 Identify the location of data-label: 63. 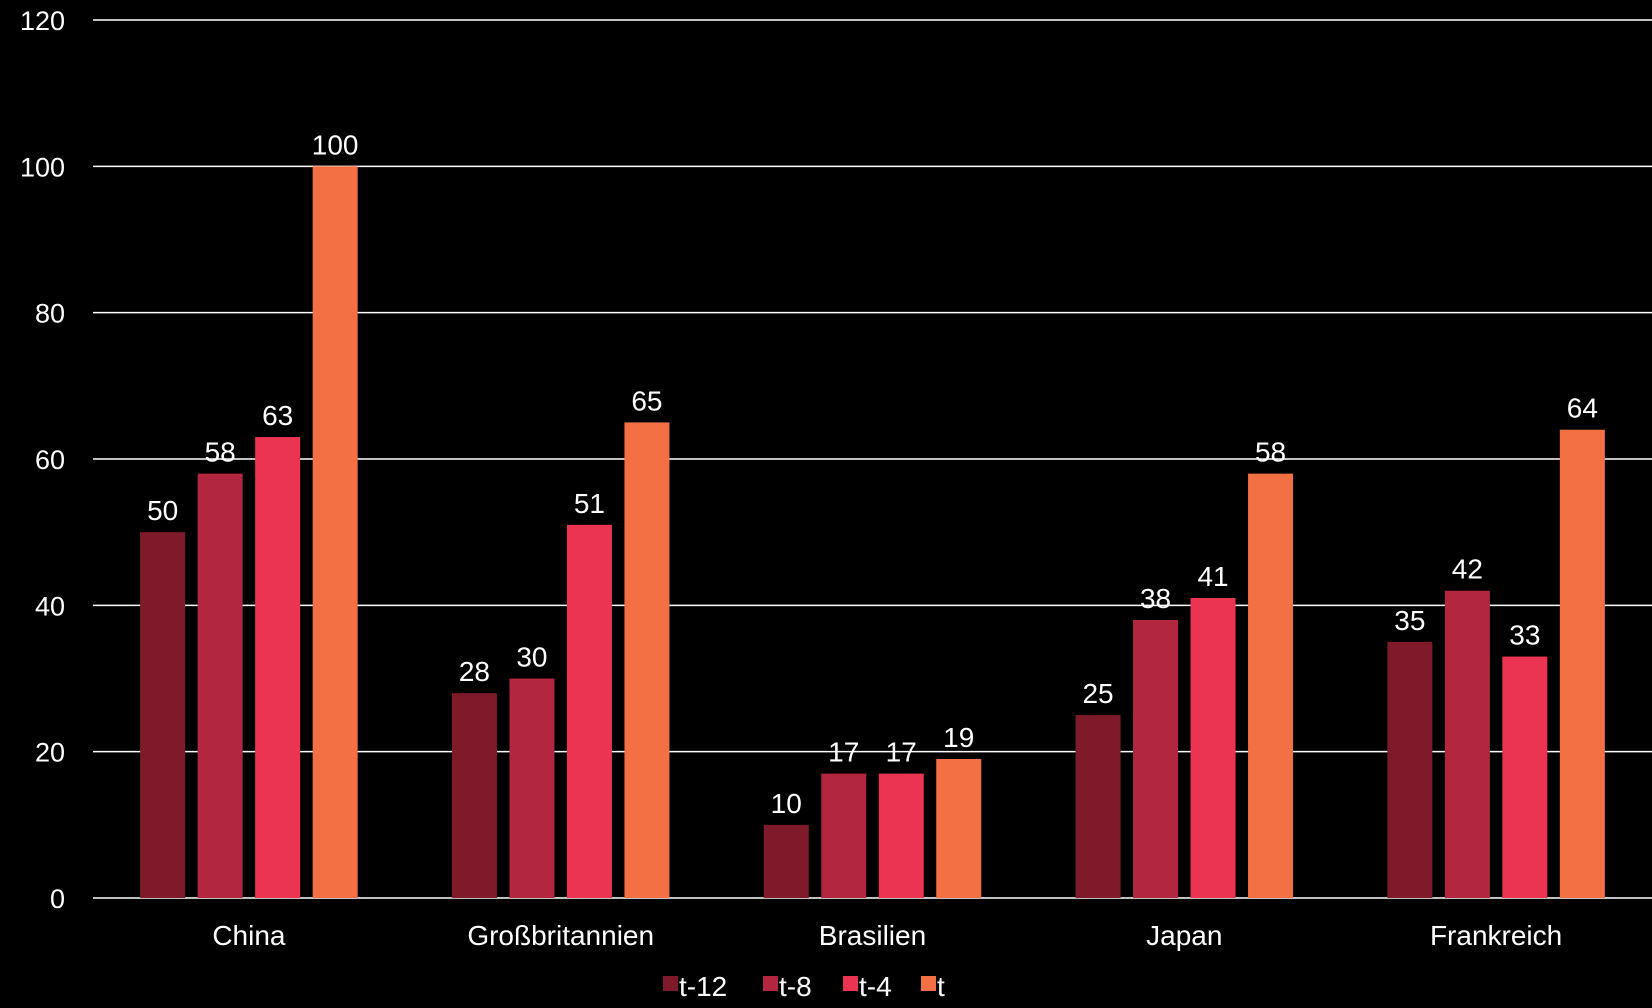
(277, 415).